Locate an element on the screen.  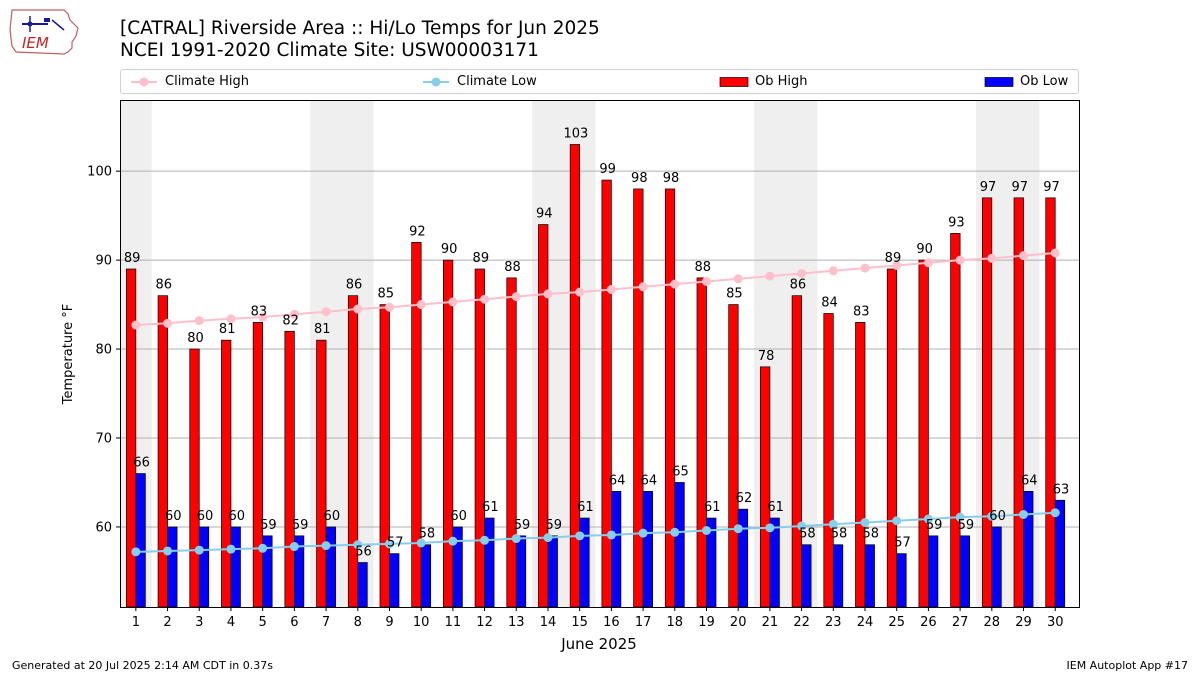
ob-high-label-day-19: 88 is located at coordinates (702, 267).